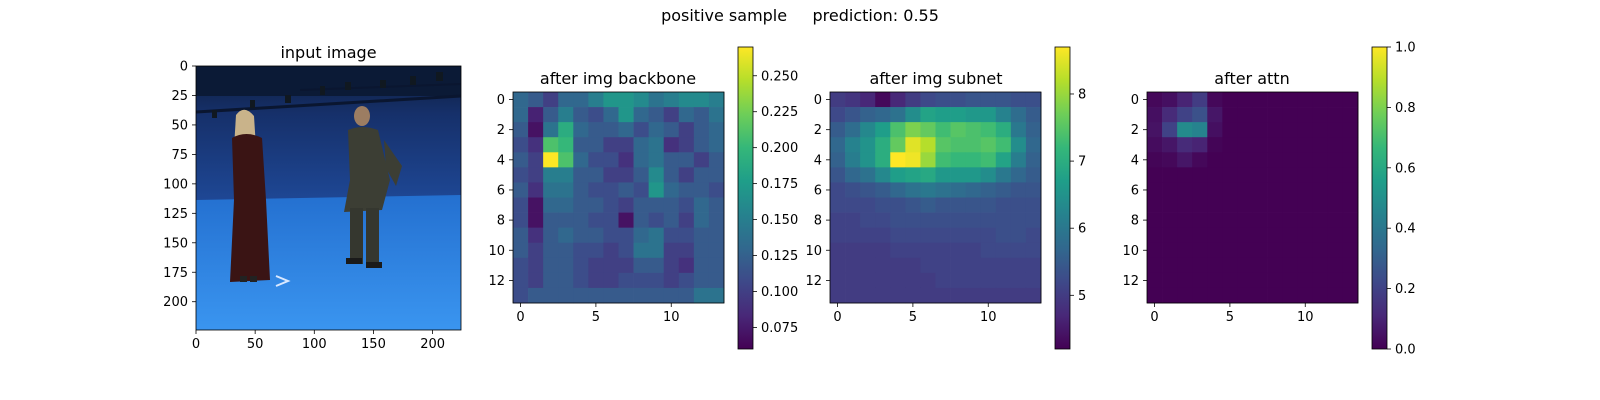  Describe the element at coordinates (328, 198) in the screenshot. I see `input-image` at that location.